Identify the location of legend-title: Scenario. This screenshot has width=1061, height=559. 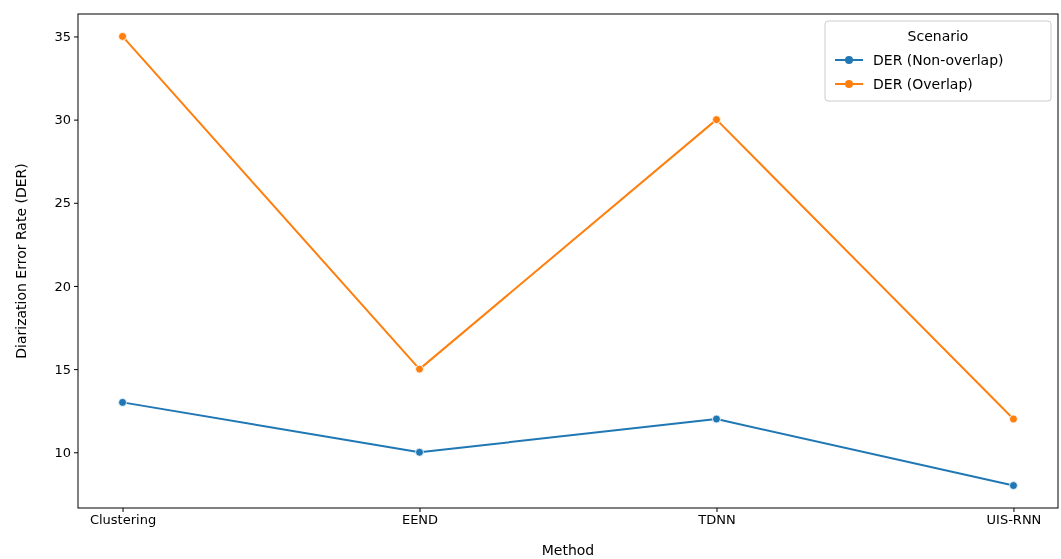
(938, 36).